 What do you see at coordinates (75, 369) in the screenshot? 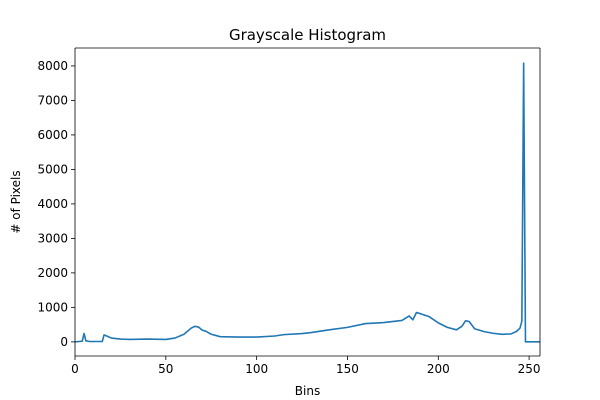
I see `x-tick-label-0: 0` at bounding box center [75, 369].